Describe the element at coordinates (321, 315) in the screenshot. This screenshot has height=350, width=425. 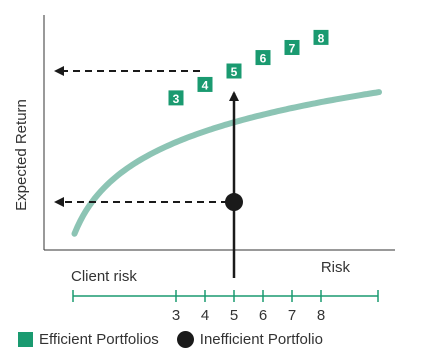
I see `risk-scale-tick-label-8: 8` at that location.